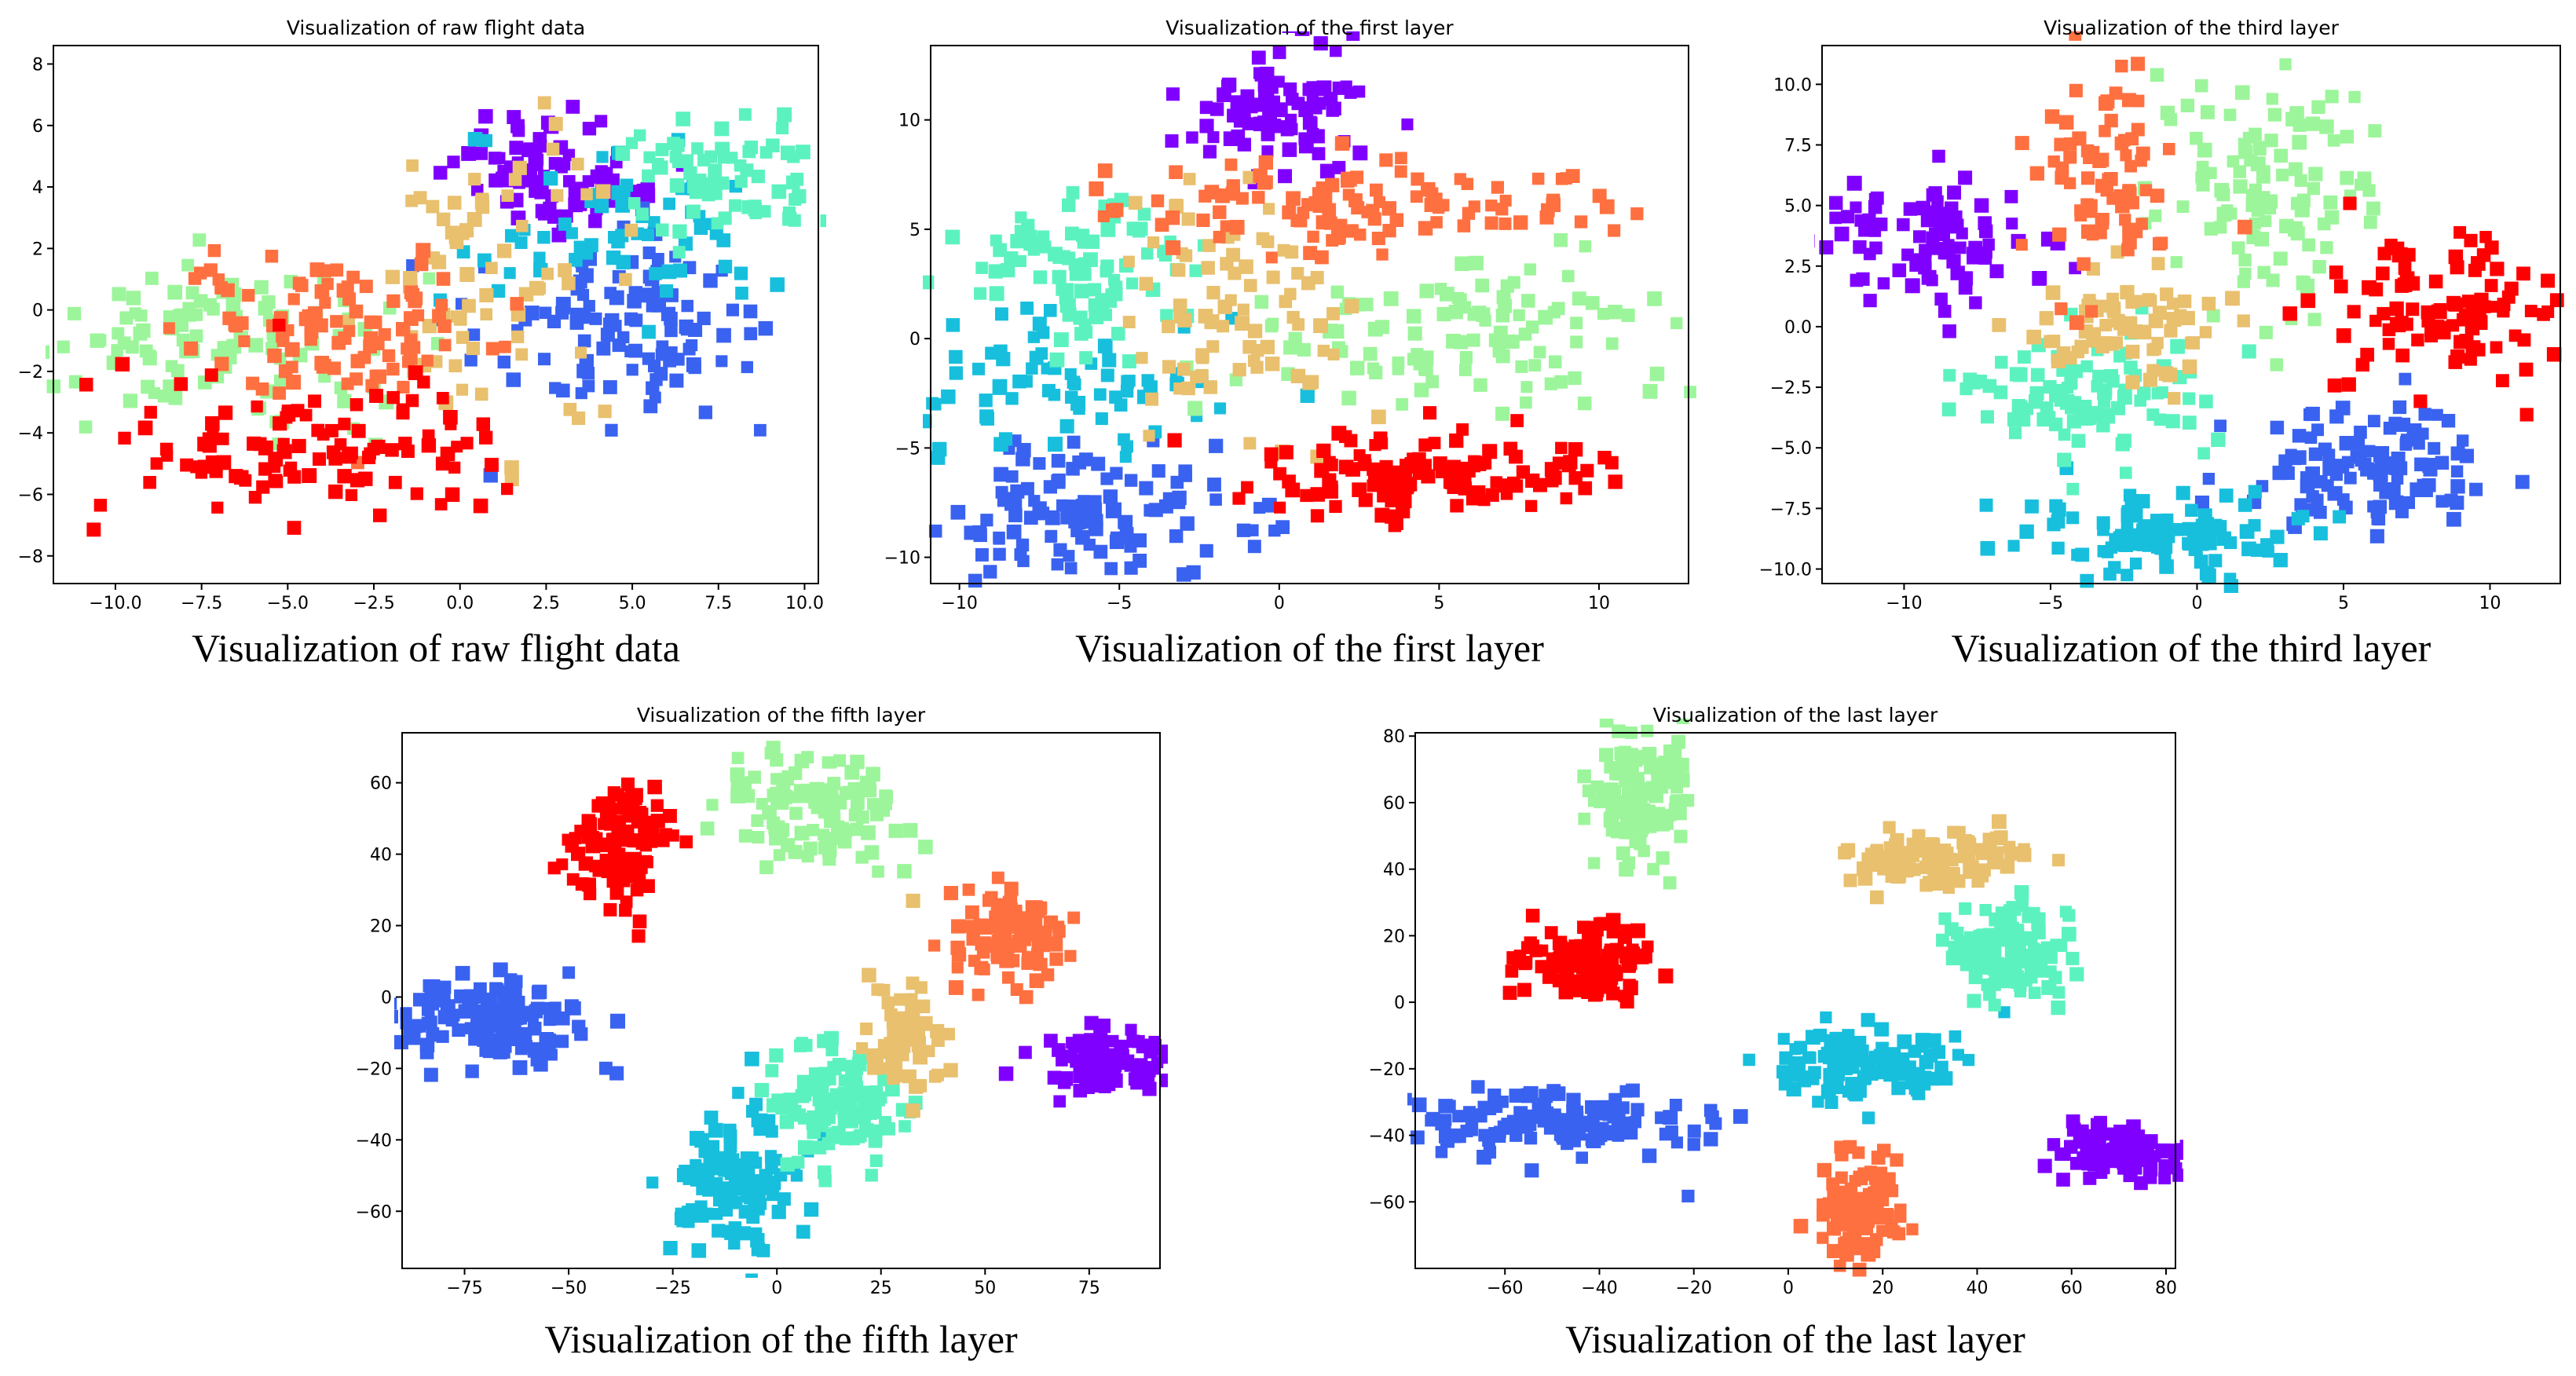 The image size is (2576, 1376). I want to click on y-tick-label: 0.0, so click(1798, 328).